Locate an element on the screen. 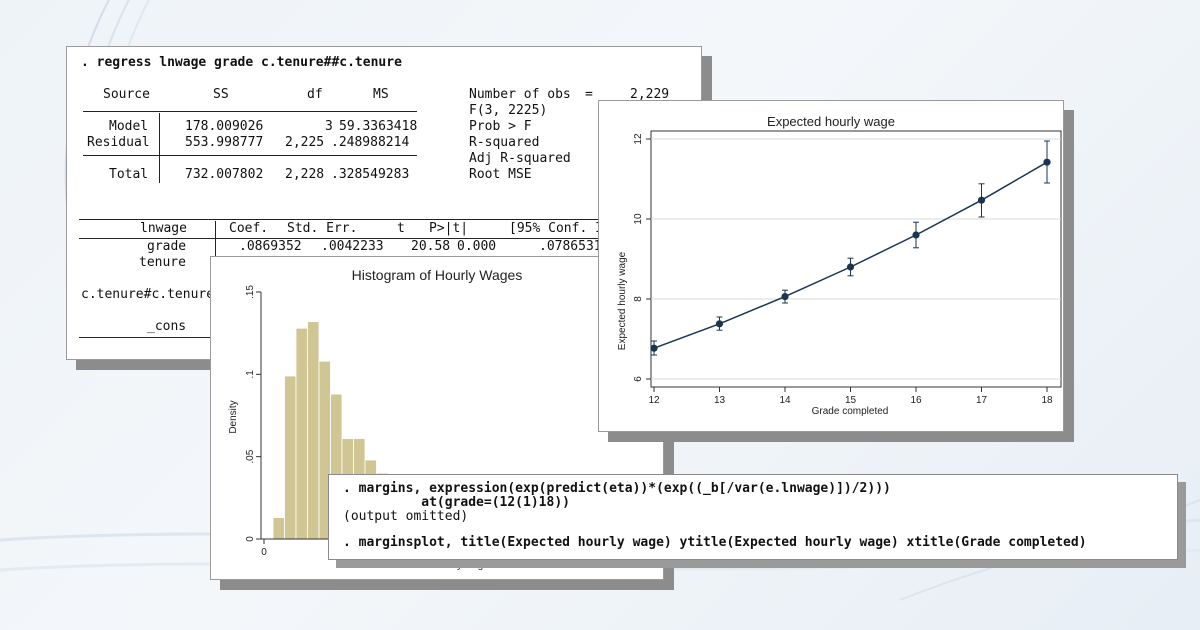  marginsplot-x-tick-label: 12 is located at coordinates (654, 400).